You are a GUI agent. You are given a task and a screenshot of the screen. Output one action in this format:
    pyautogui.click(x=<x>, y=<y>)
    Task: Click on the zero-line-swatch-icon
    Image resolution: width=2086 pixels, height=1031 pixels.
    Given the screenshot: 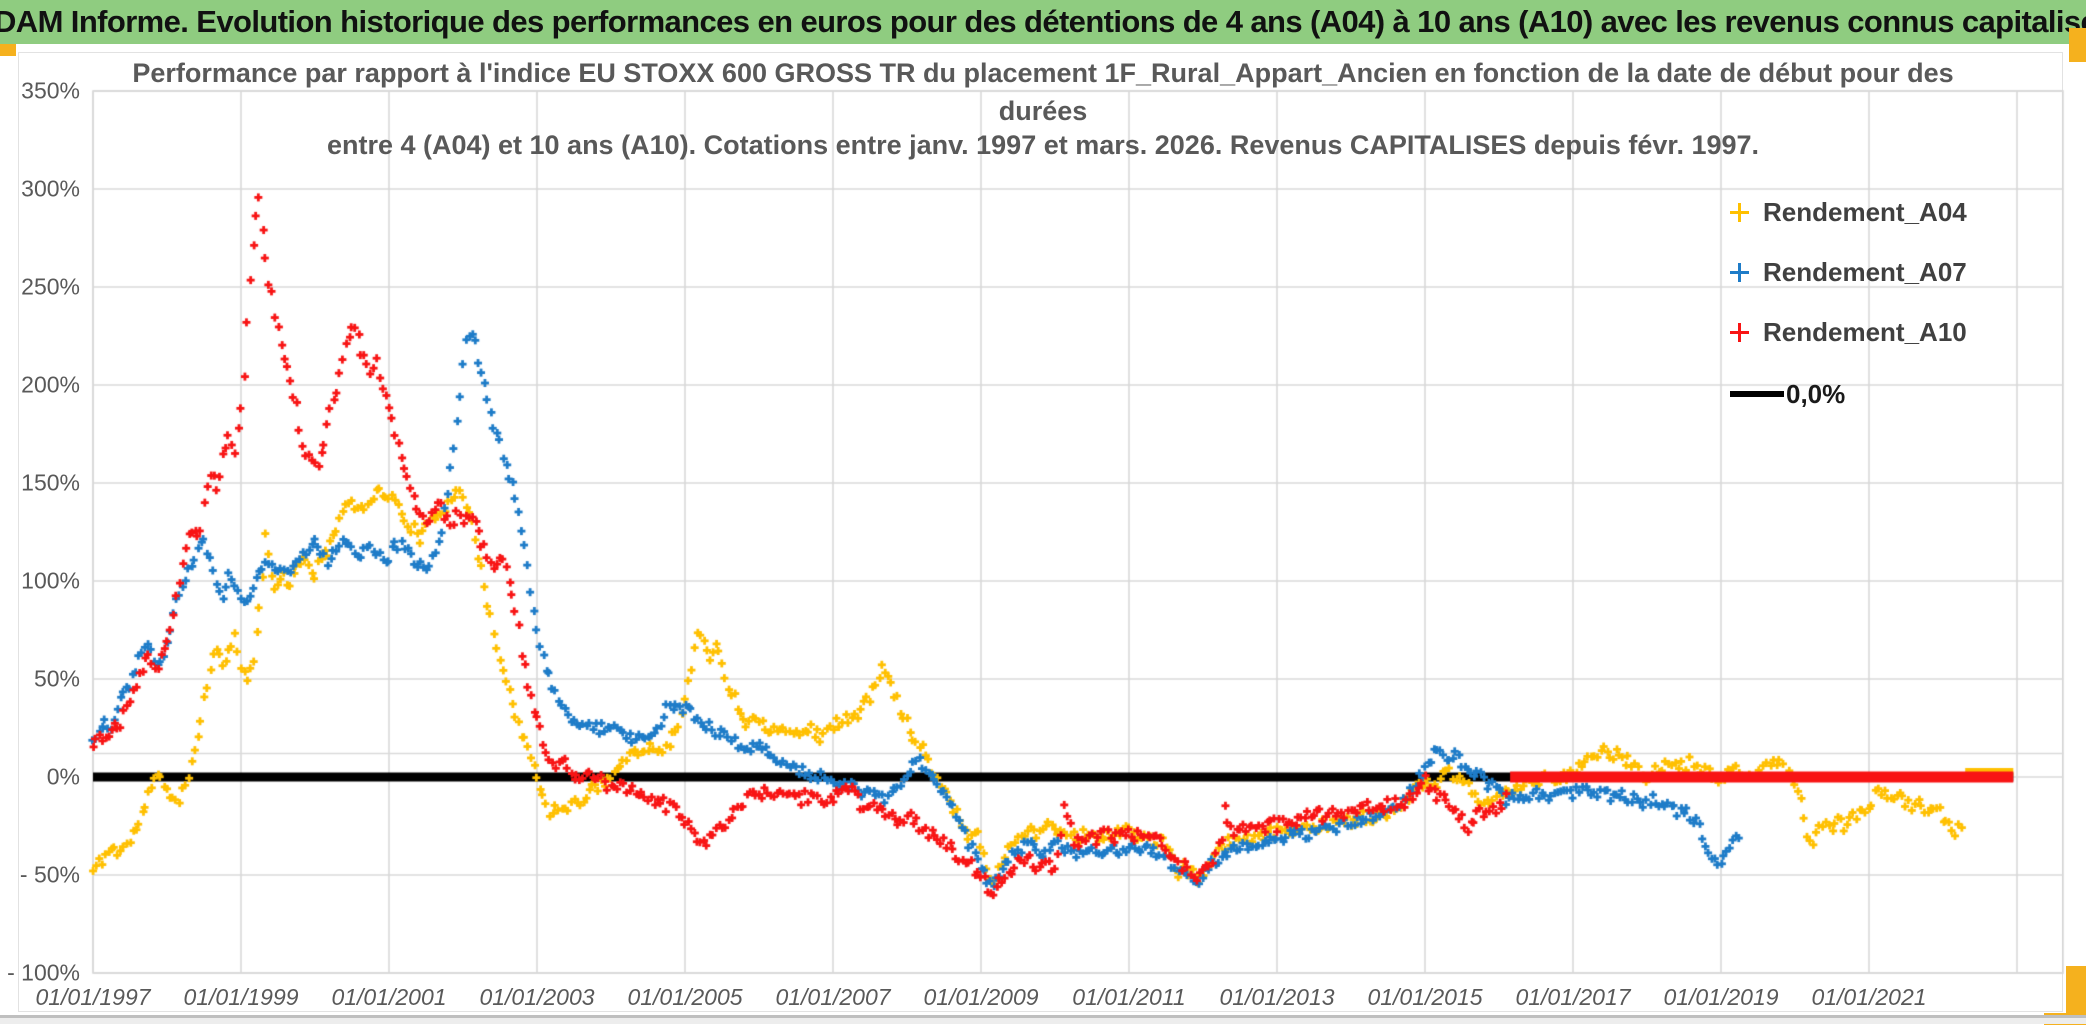 What is the action you would take?
    pyautogui.click(x=1757, y=394)
    